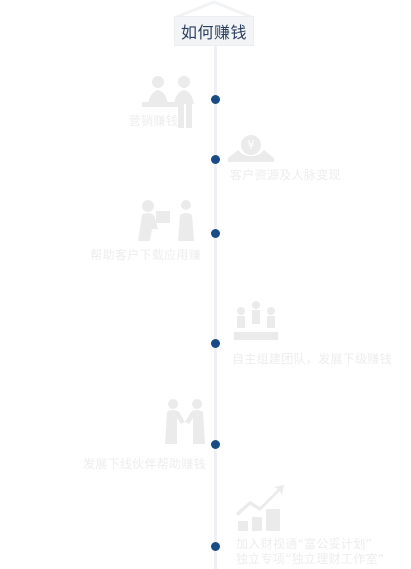 The height and width of the screenshot is (569, 411). What do you see at coordinates (312, 359) in the screenshot?
I see `timeline-item-label: 自主组建团队，发展下级赚钱` at bounding box center [312, 359].